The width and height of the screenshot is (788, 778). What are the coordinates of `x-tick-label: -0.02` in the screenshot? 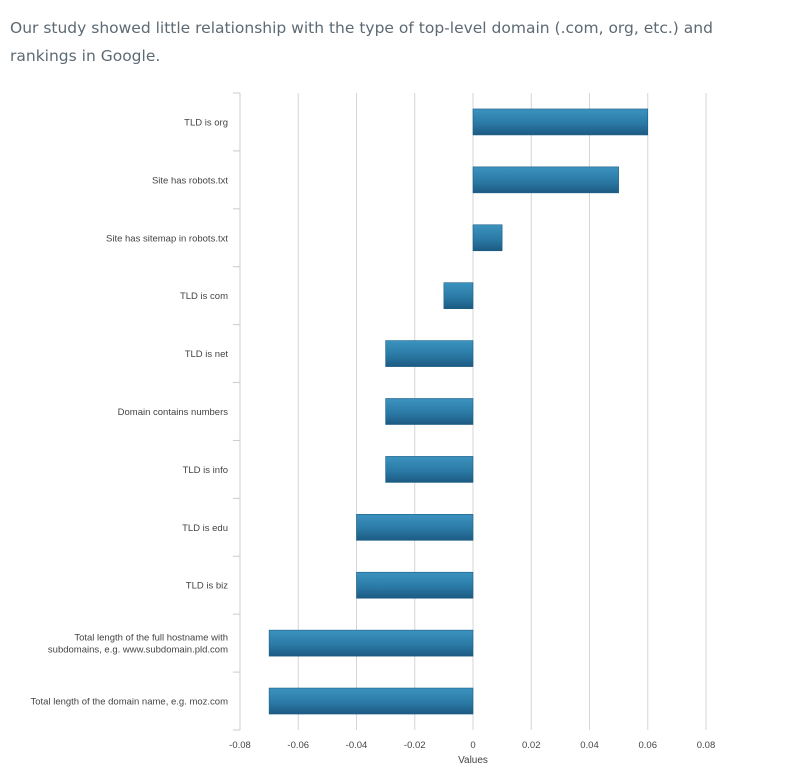 It's located at (415, 745).